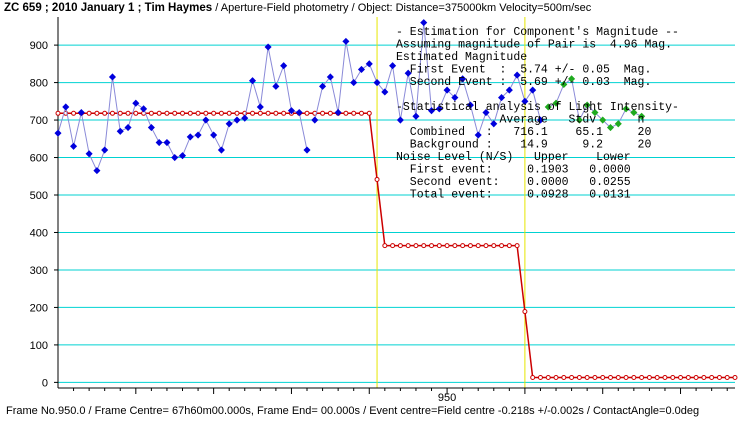 The width and height of the screenshot is (740, 425). What do you see at coordinates (513, 195) in the screenshot?
I see `annotation-line: Total event: 0.0928 0.0131` at bounding box center [513, 195].